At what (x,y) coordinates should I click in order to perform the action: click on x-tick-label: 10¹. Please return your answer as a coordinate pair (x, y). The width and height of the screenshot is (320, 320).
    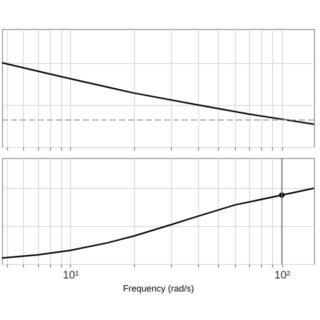
    Looking at the image, I should click on (71, 276).